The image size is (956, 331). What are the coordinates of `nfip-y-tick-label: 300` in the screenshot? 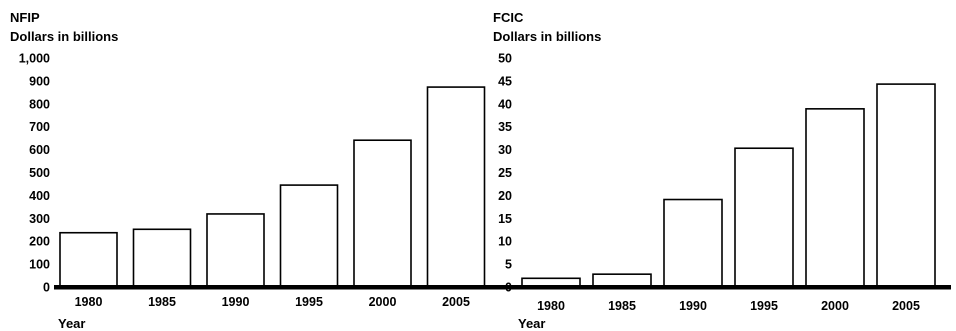 It's located at (39, 219).